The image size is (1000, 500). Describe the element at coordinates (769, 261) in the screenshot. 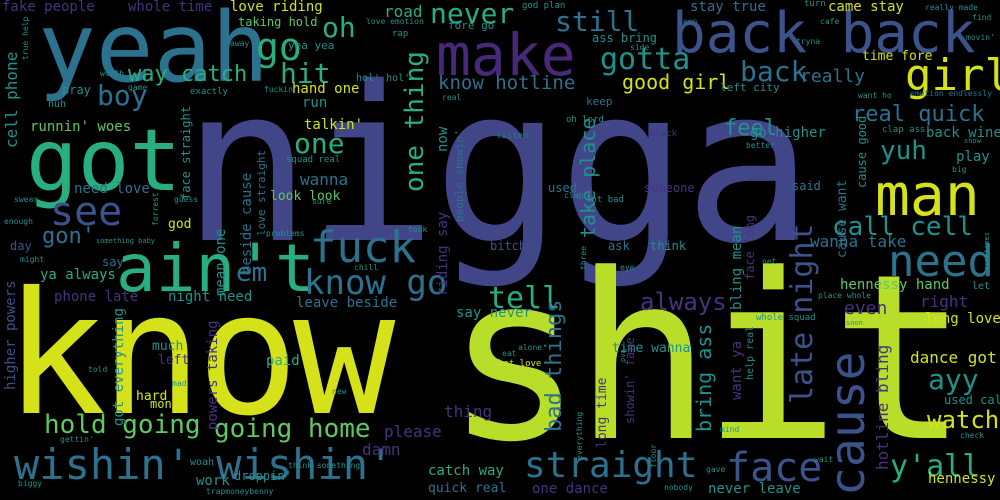

I see `word-net: net` at that location.